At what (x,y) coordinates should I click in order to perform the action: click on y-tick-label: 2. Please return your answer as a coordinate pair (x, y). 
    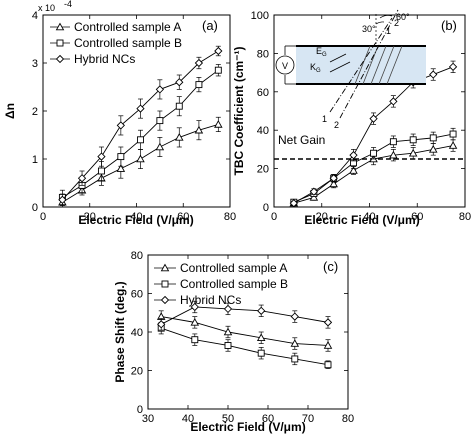
    Looking at the image, I should click on (35, 112).